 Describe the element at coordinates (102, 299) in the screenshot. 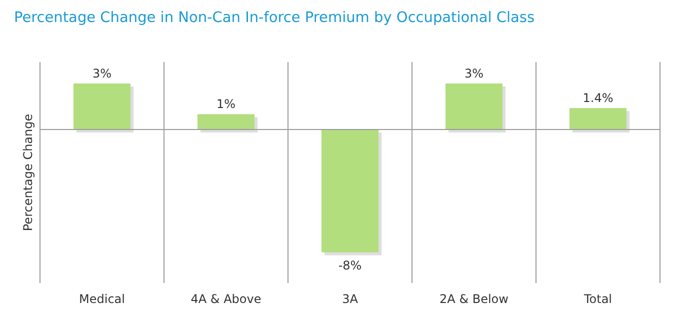

I see `x-tick-label: Medical` at that location.